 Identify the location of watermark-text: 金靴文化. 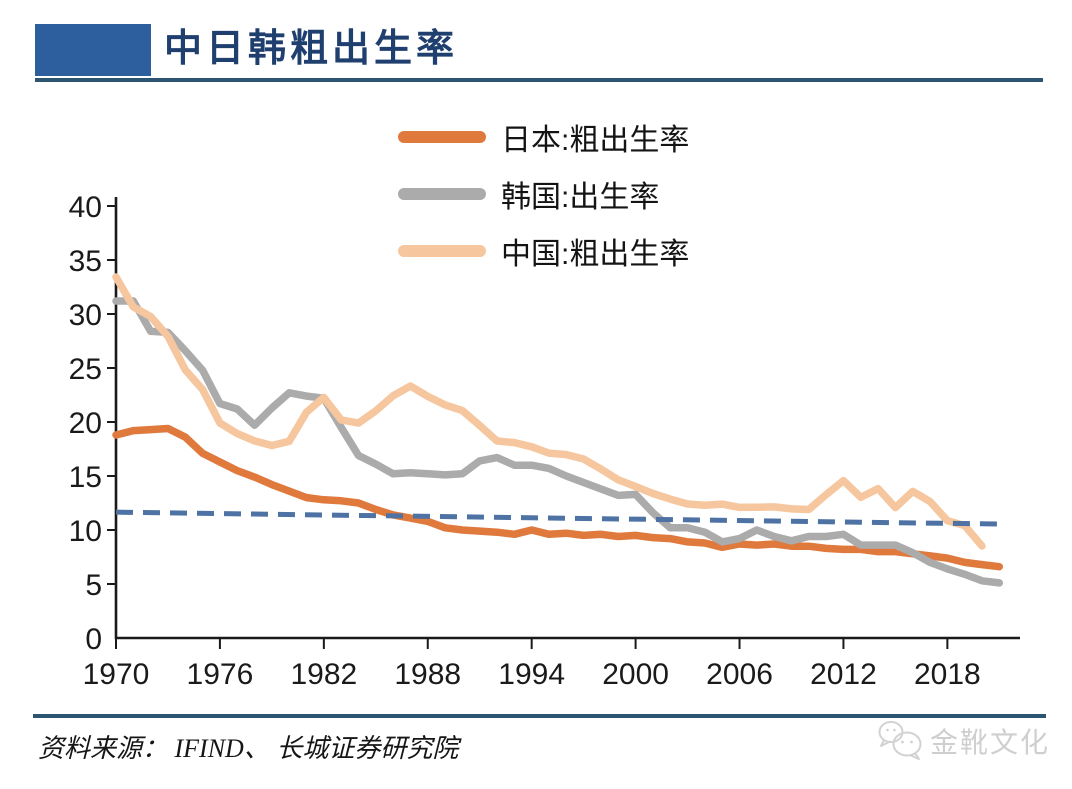
(990, 742).